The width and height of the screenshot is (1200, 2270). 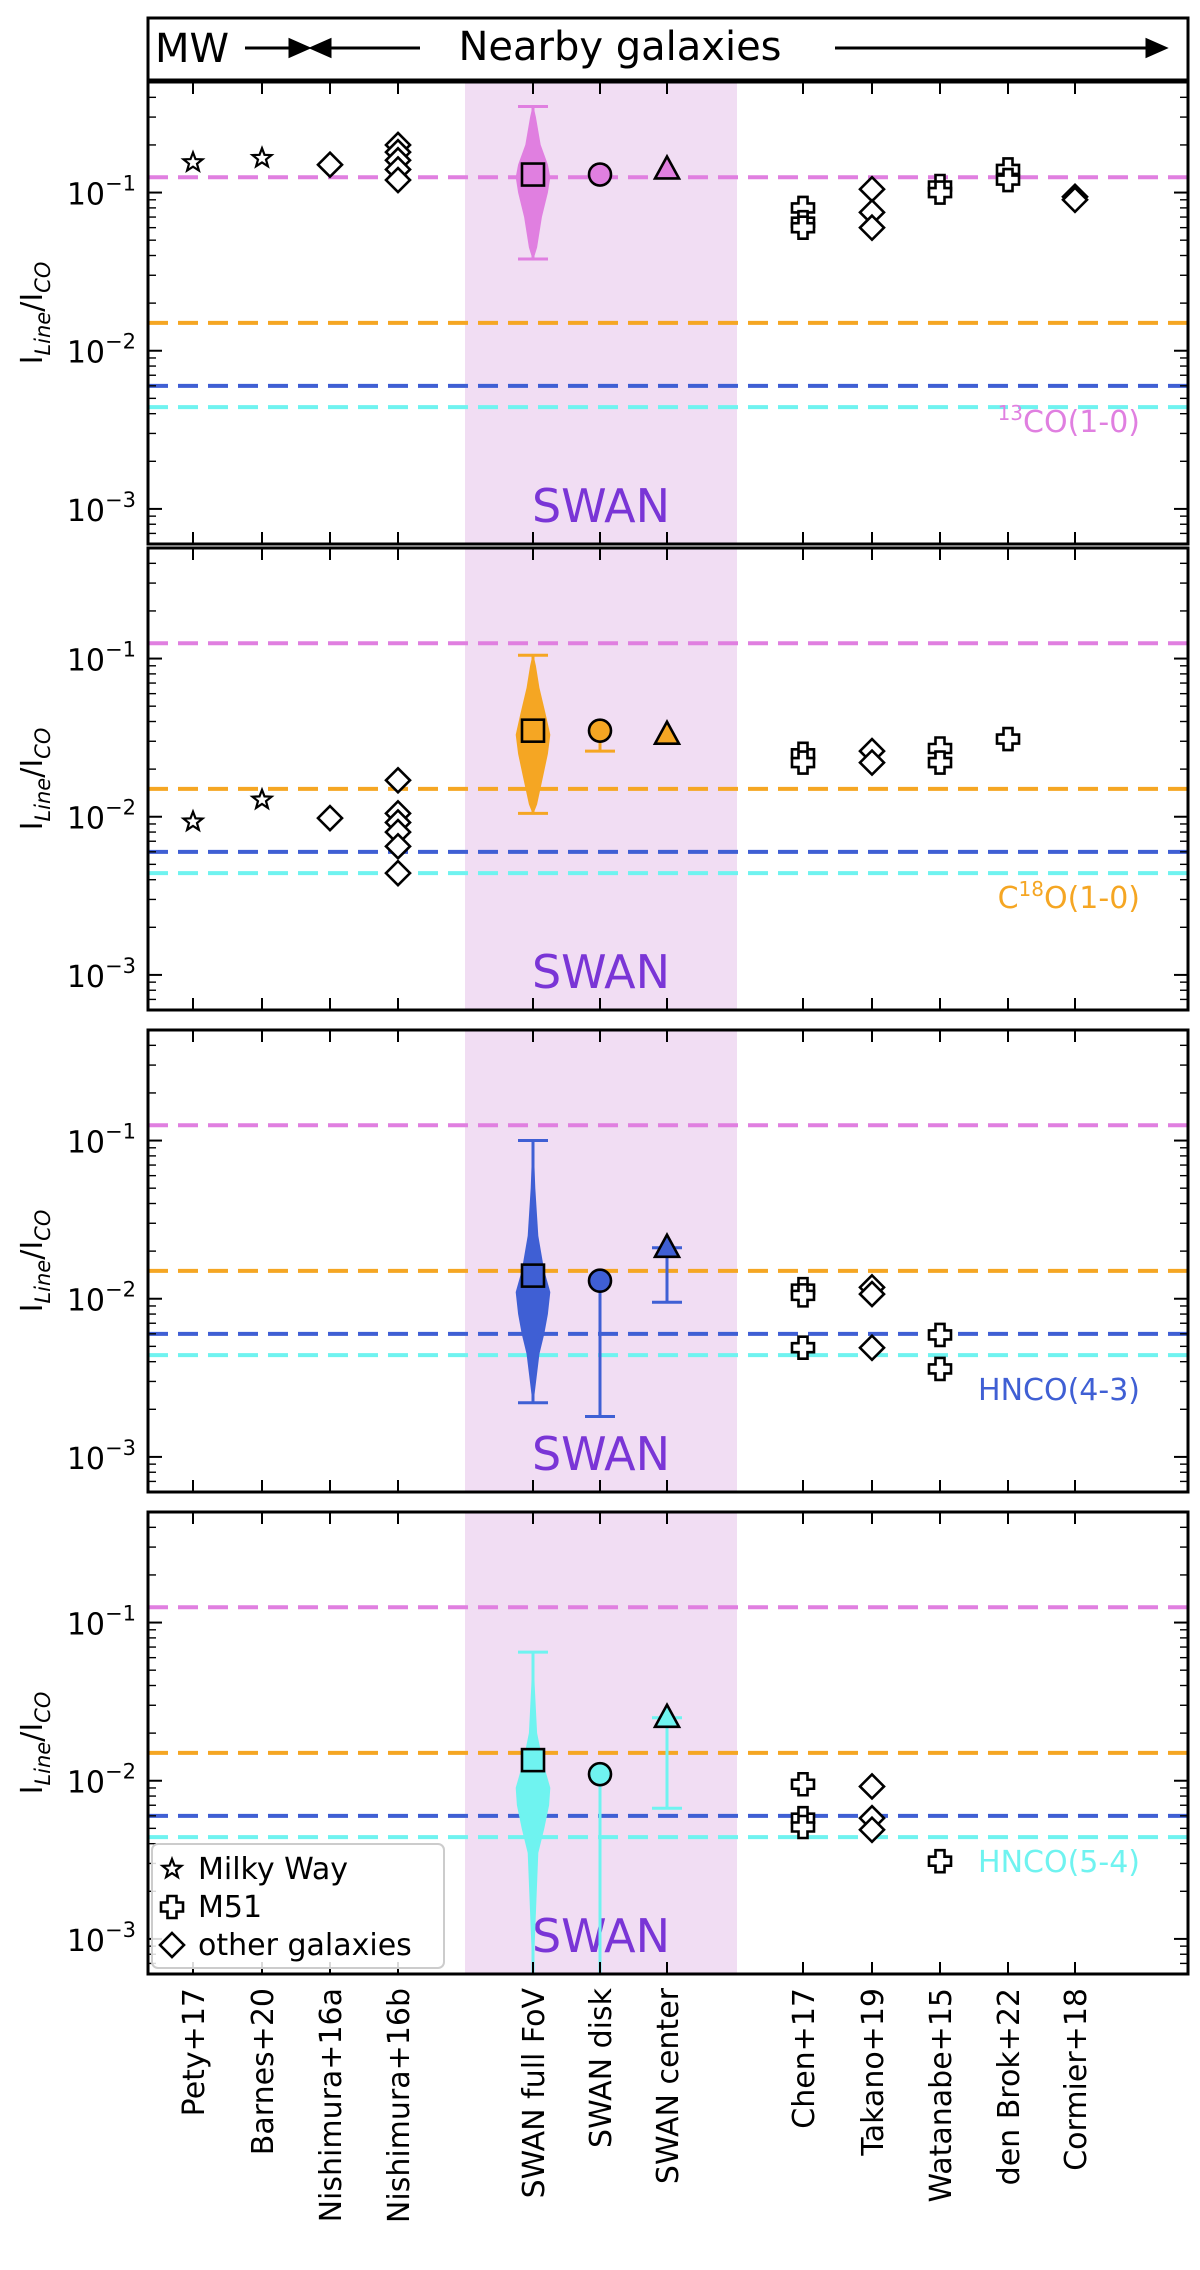 I want to click on legend-frame, so click(x=298, y=1906).